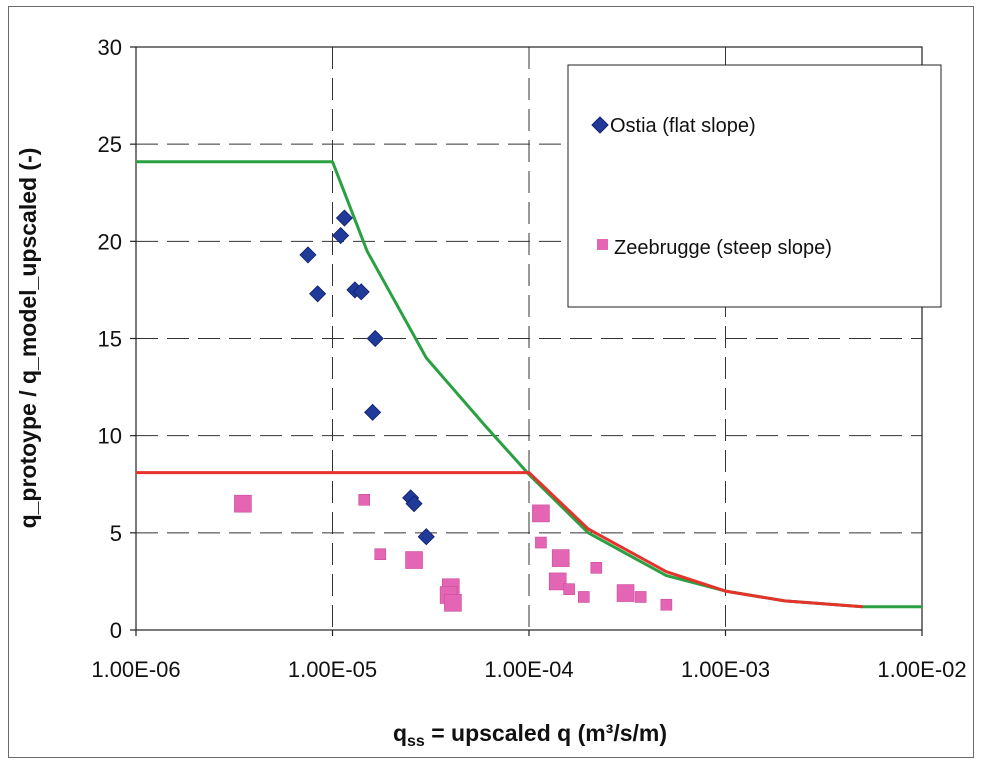 This screenshot has width=986, height=764. I want to click on legend-item-zeebrugge: Zeebrugge (steep slope), so click(714, 248).